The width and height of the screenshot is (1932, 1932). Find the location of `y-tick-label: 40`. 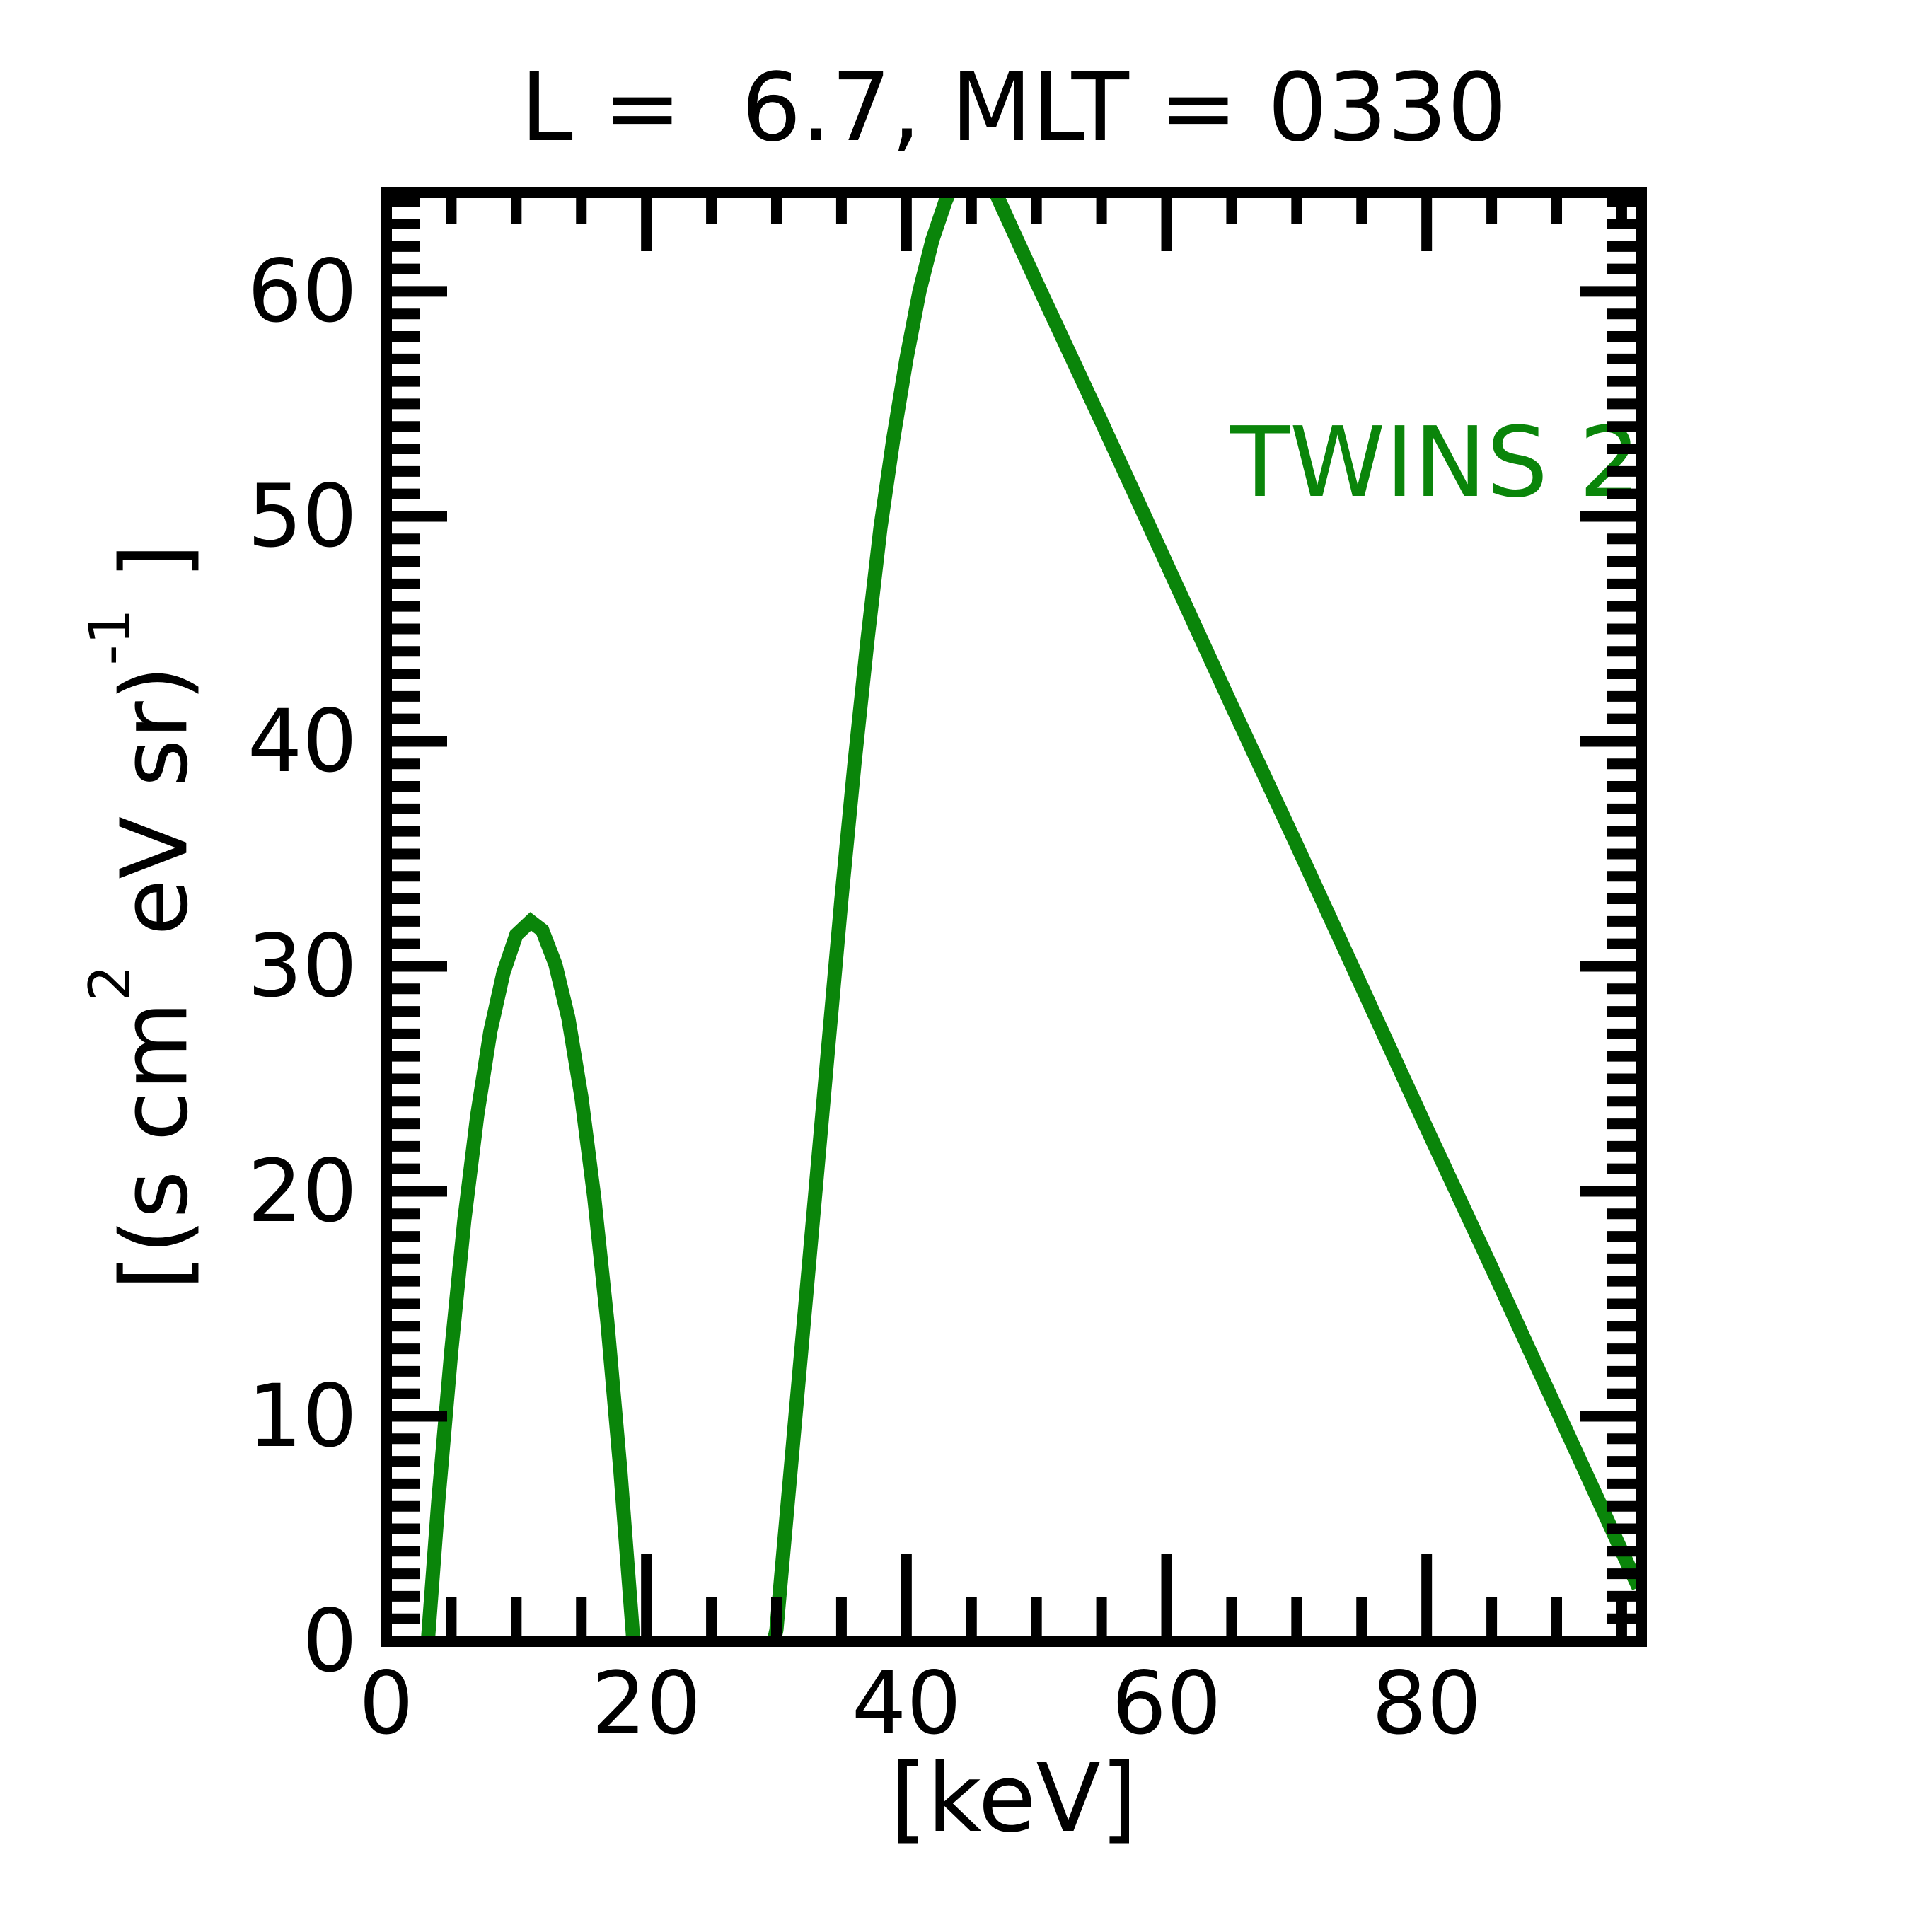

y-tick-label: 40 is located at coordinates (302, 741).